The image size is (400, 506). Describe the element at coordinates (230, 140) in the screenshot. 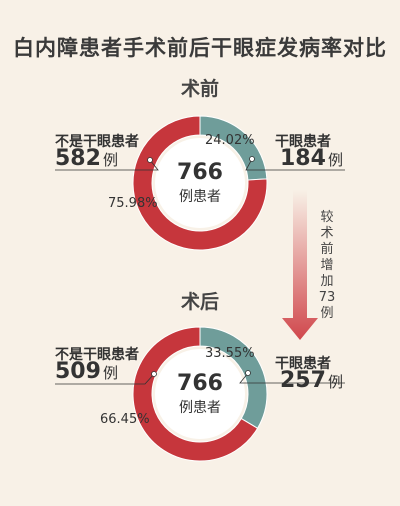

I see `before-dry-percent: 24.02%` at that location.